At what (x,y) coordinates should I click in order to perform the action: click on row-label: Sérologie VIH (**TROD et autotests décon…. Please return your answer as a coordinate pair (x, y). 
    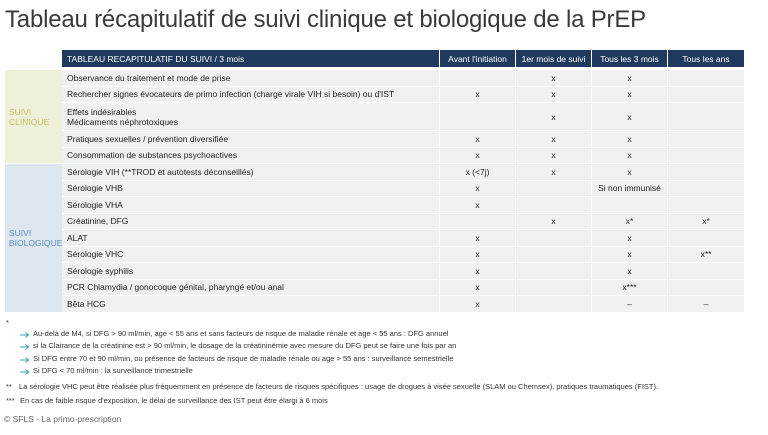
    Looking at the image, I should click on (251, 172).